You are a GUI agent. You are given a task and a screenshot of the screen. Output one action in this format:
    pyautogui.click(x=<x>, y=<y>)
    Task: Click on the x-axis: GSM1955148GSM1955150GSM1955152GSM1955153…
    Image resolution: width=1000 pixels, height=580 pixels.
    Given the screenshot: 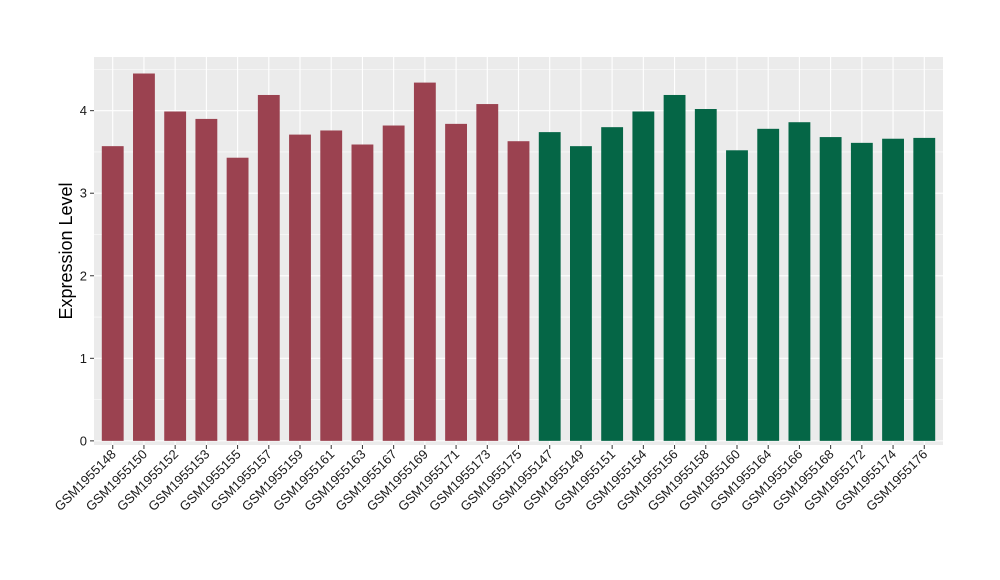 What is the action you would take?
    pyautogui.click(x=491, y=479)
    